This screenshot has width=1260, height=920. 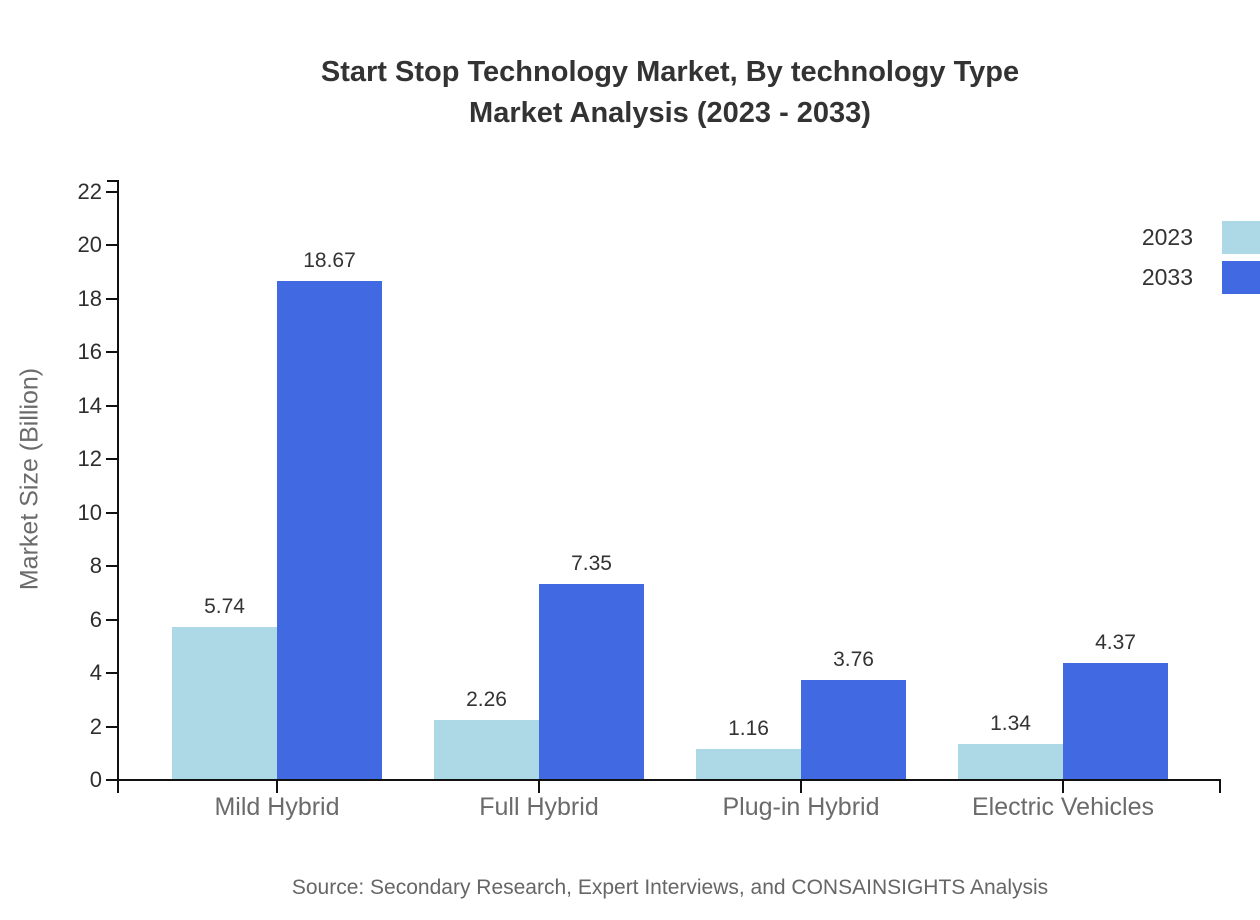 What do you see at coordinates (801, 807) in the screenshot?
I see `x-category-label-plug-in-hybrid: Plug-in Hybrid` at bounding box center [801, 807].